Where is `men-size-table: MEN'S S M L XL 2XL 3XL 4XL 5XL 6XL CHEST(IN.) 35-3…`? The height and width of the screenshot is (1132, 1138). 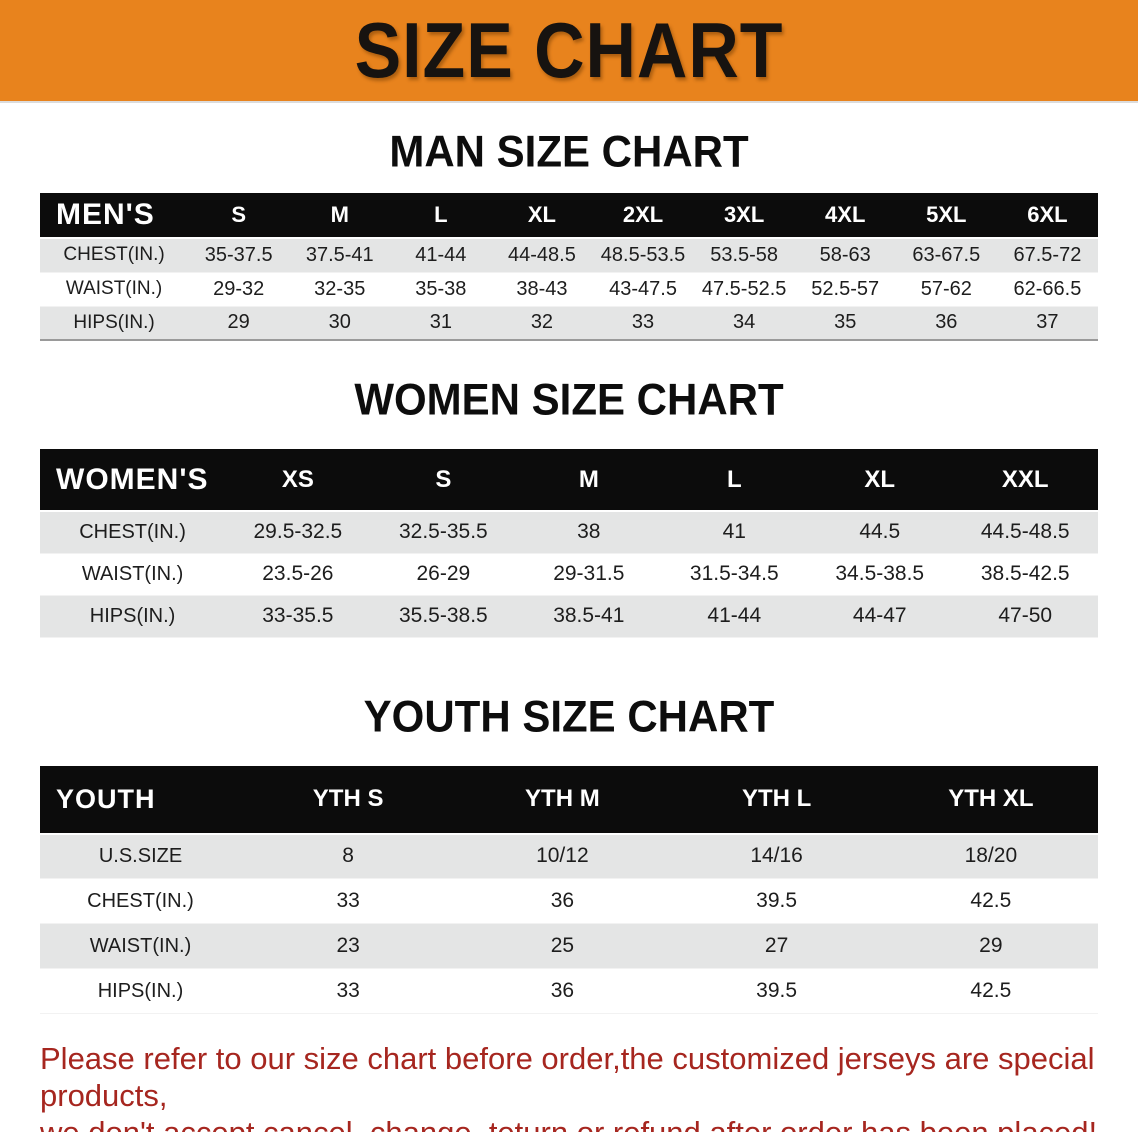
men-size-table: MEN'S S M L XL 2XL 3XL 4XL 5XL 6XL CHEST(IN.) 35-3… is located at coordinates (569, 267).